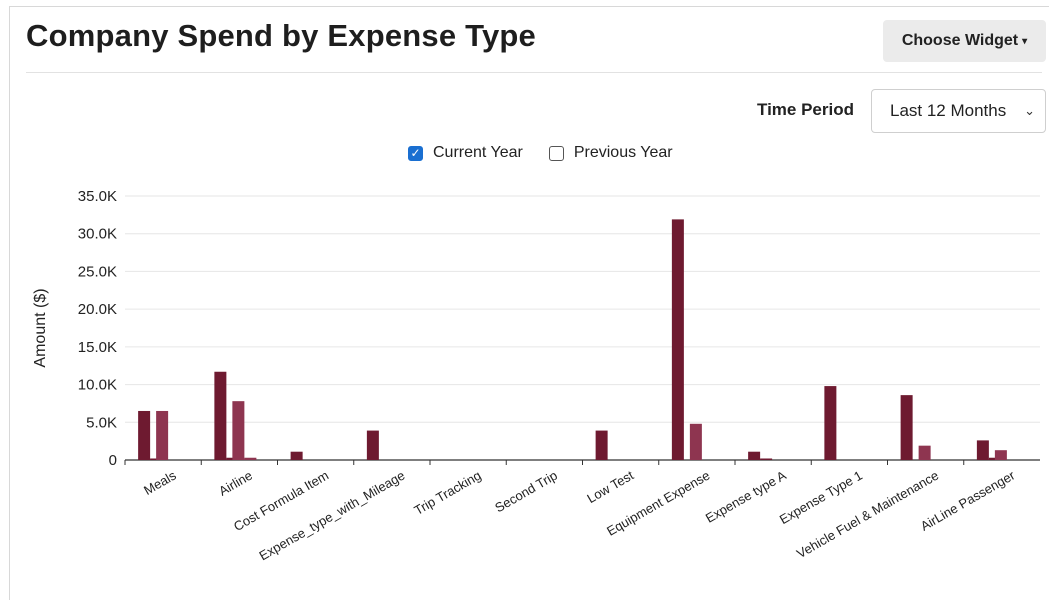  I want to click on time-period-value: Last 12 Months, so click(948, 110).